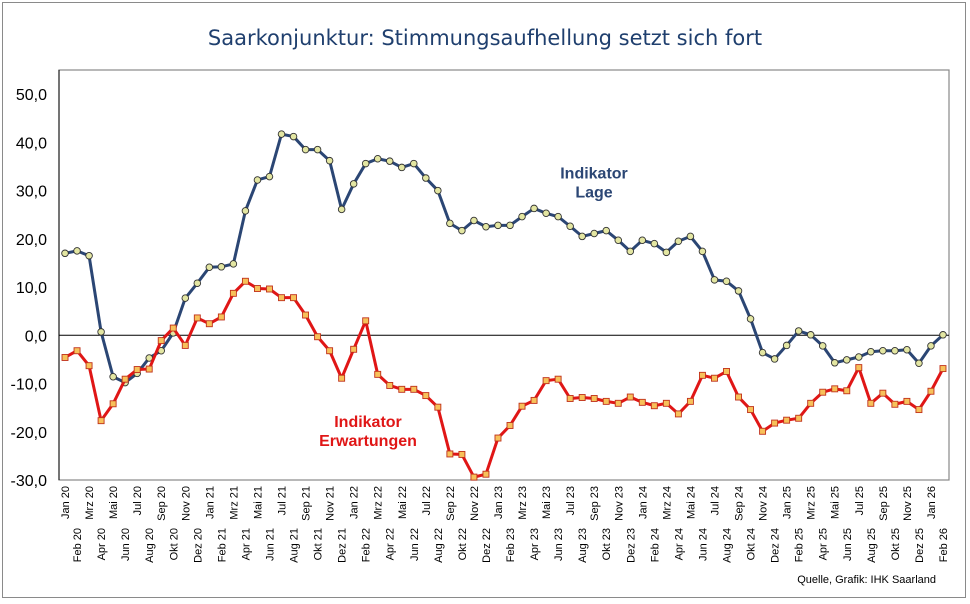 This screenshot has width=970, height=604. What do you see at coordinates (78, 545) in the screenshot?
I see `x-tick-label: Feb 20` at bounding box center [78, 545].